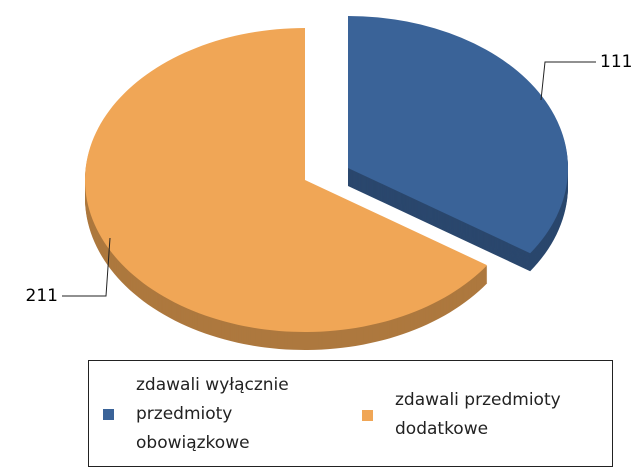  What do you see at coordinates (478, 414) in the screenshot?
I see `legend-label: zdawali przedmioty dodatkowe` at bounding box center [478, 414].